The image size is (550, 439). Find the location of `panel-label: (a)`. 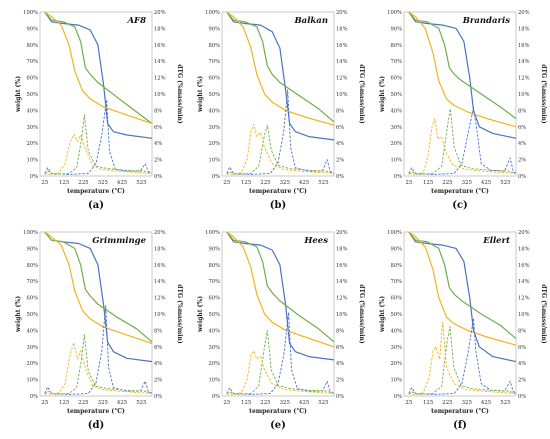

panel-label: (a) is located at coordinates (96, 205).